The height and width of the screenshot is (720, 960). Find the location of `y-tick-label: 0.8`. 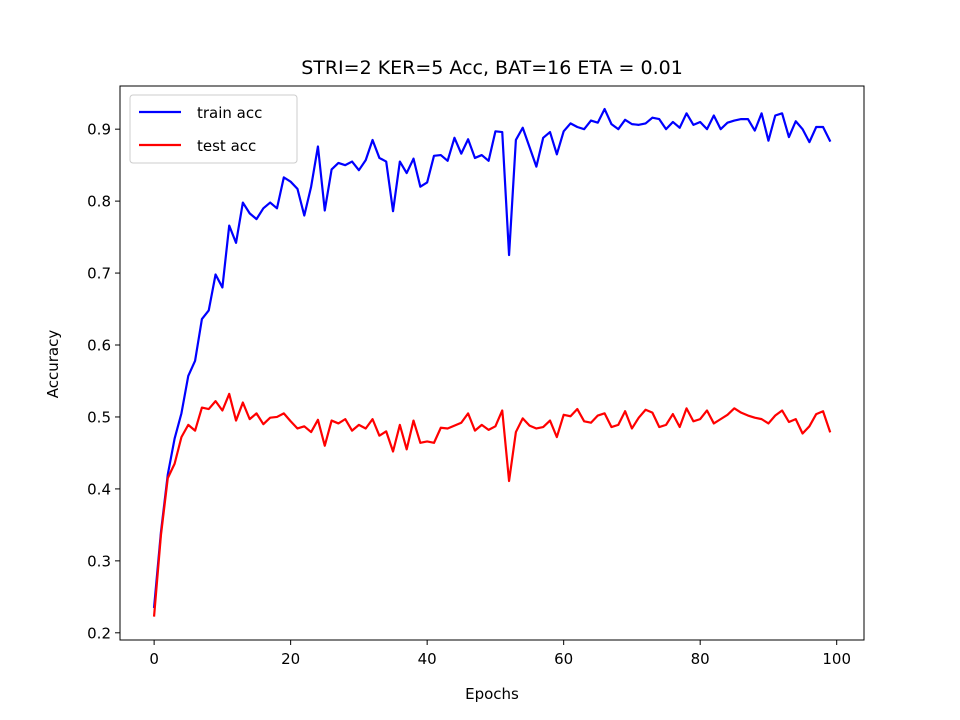

y-tick-label: 0.8 is located at coordinates (99, 202).